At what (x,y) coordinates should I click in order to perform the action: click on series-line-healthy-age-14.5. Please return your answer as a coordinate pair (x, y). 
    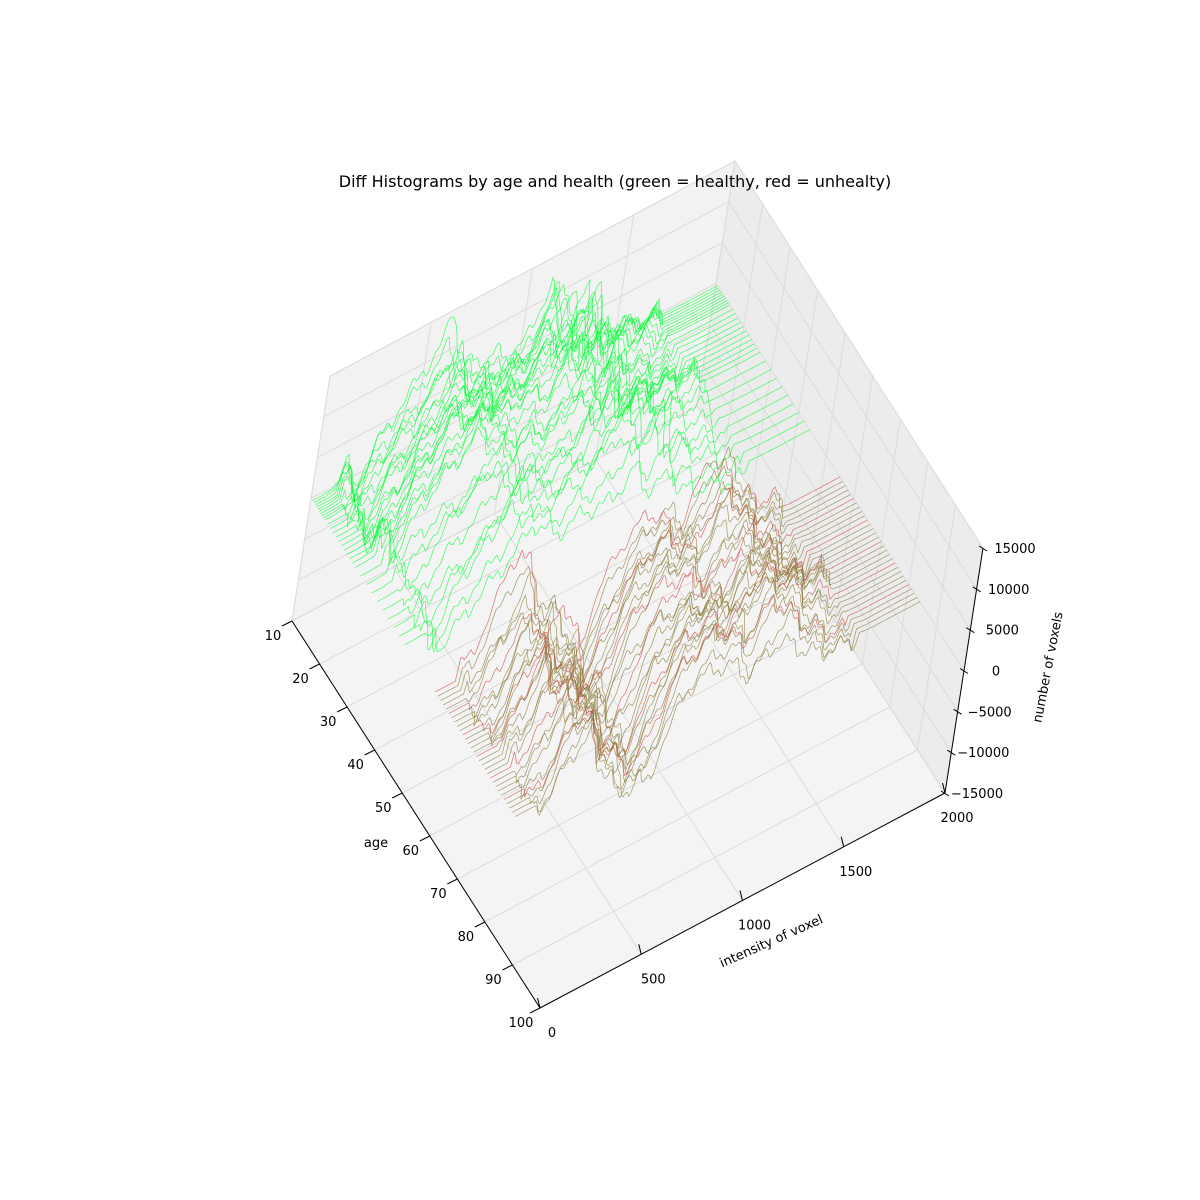
    Looking at the image, I should click on (526, 404).